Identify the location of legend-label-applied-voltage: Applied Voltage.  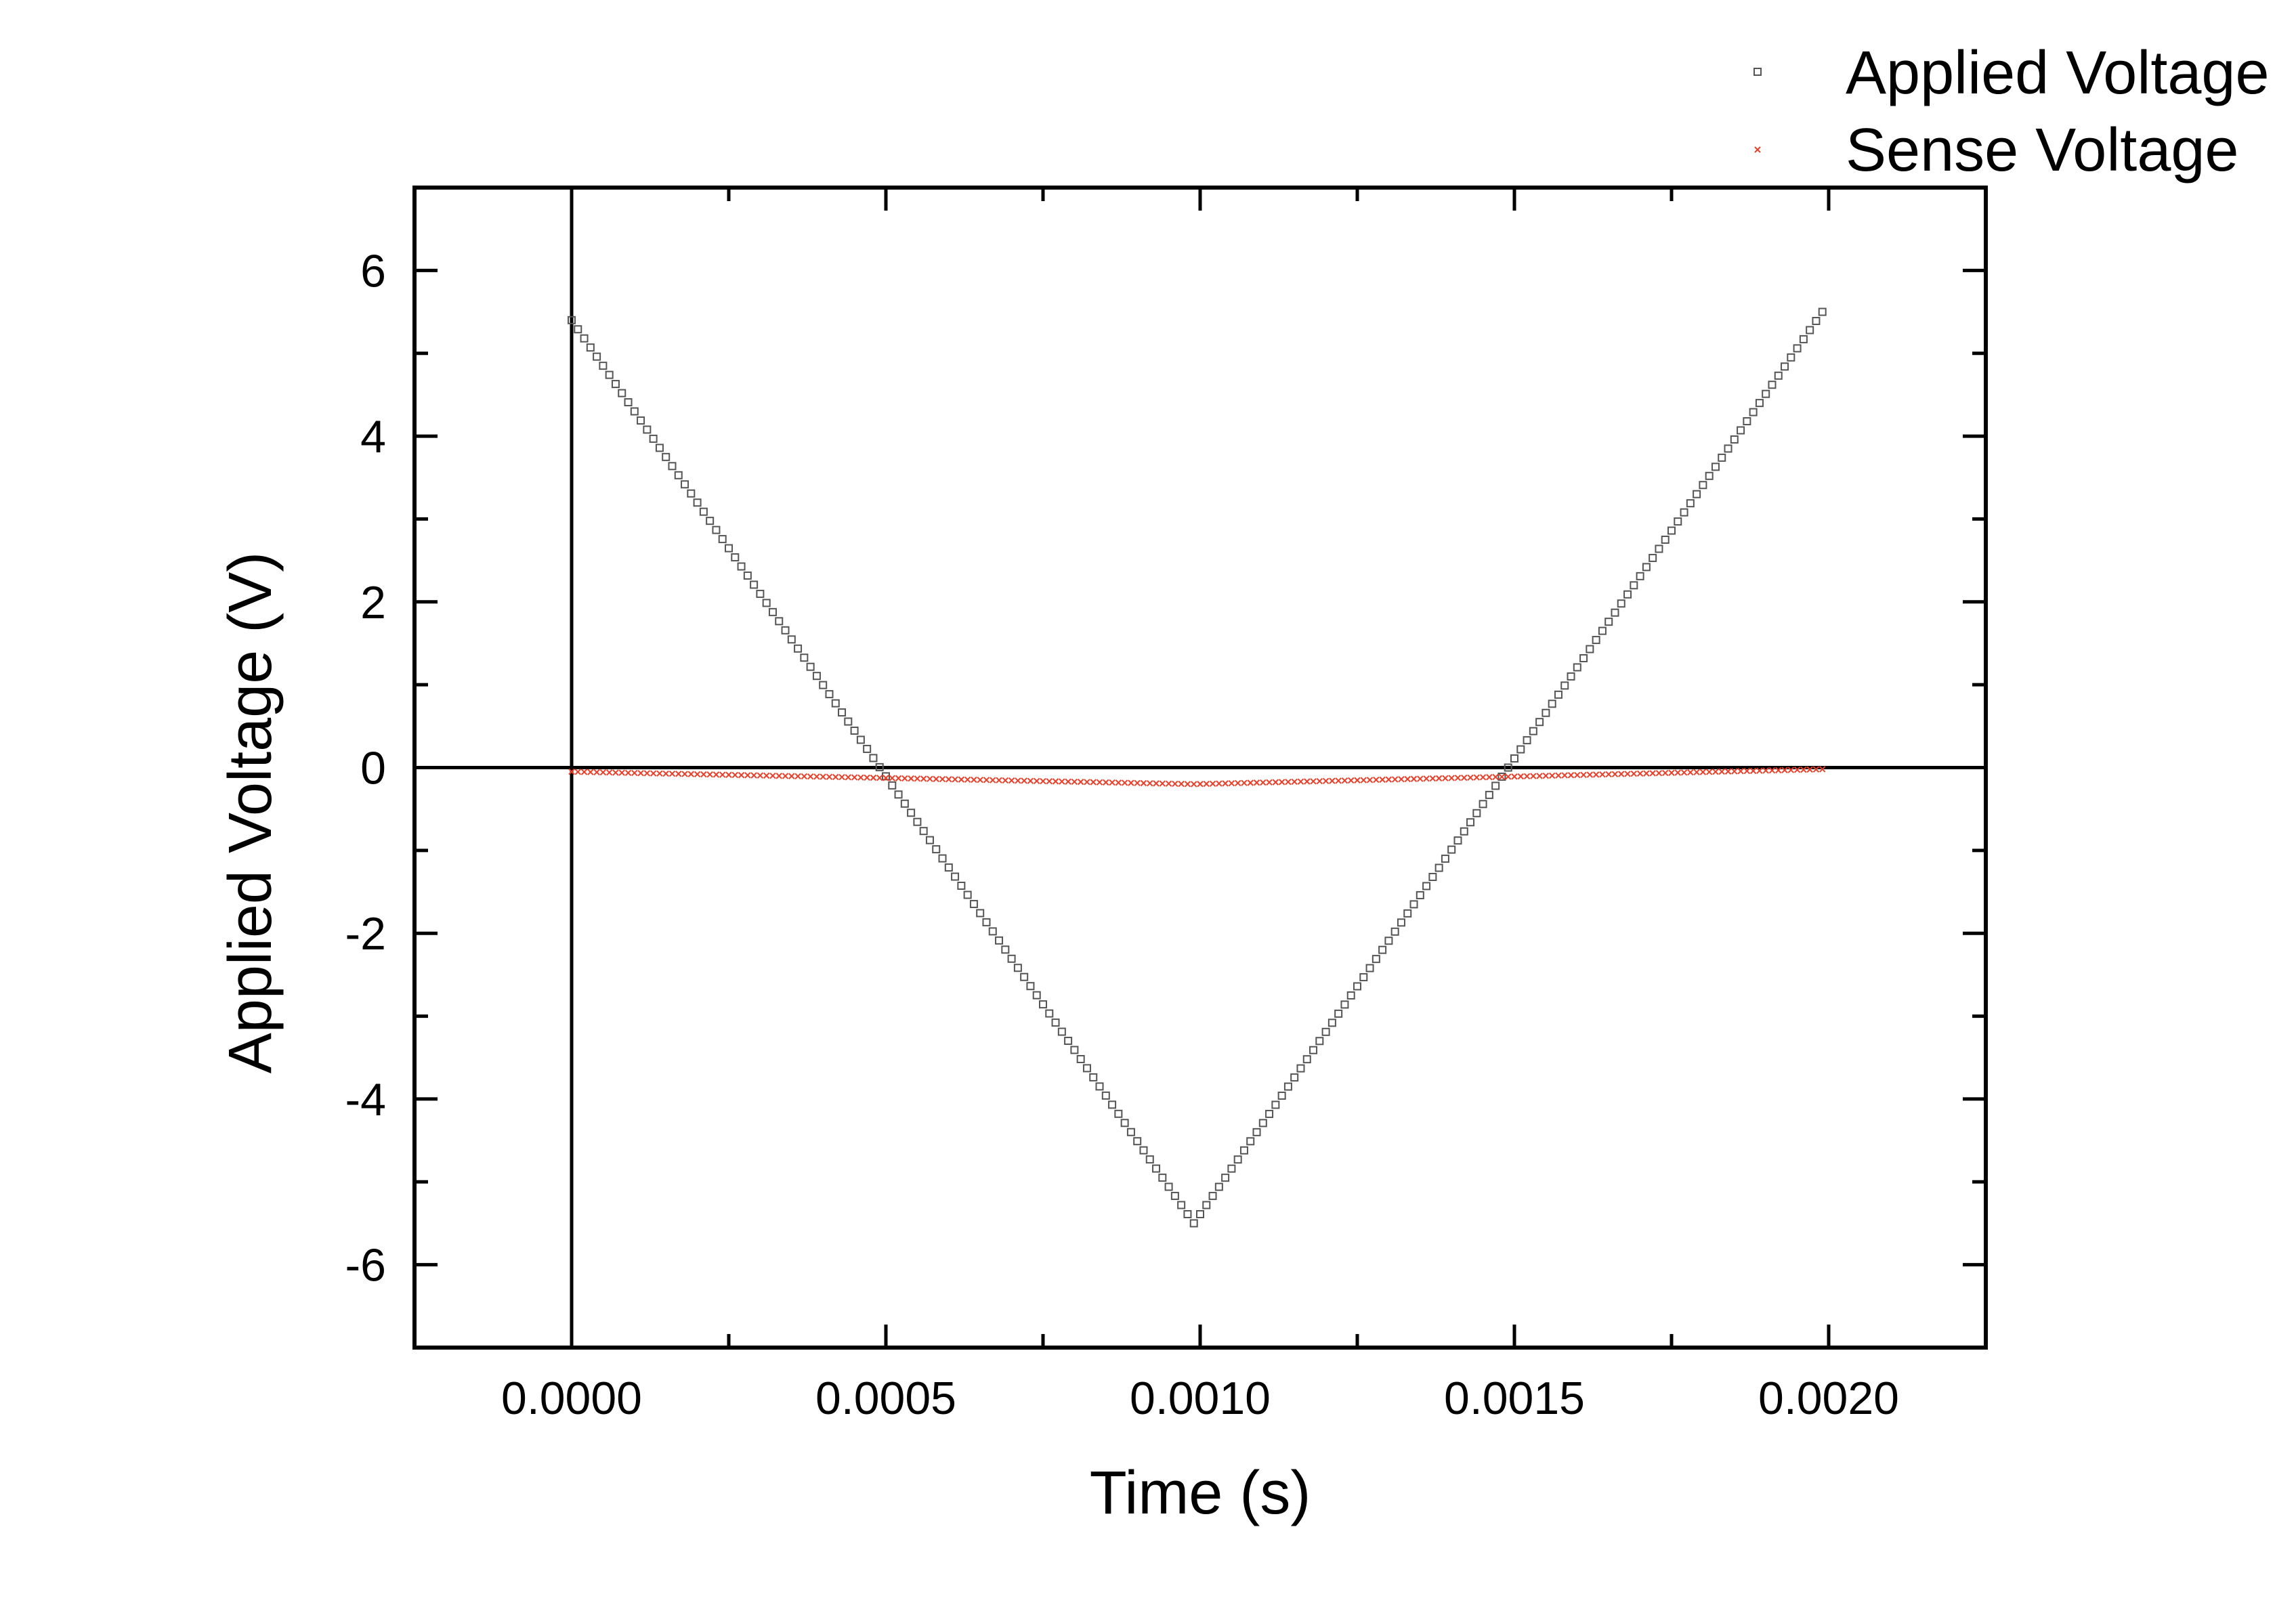
(2058, 73).